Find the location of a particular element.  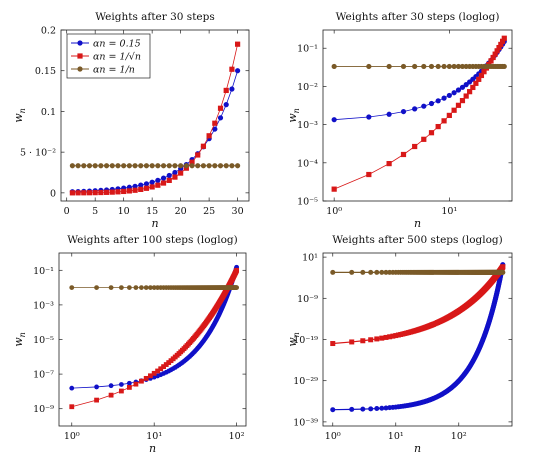

x-tick-label: 10² is located at coordinates (237, 436).